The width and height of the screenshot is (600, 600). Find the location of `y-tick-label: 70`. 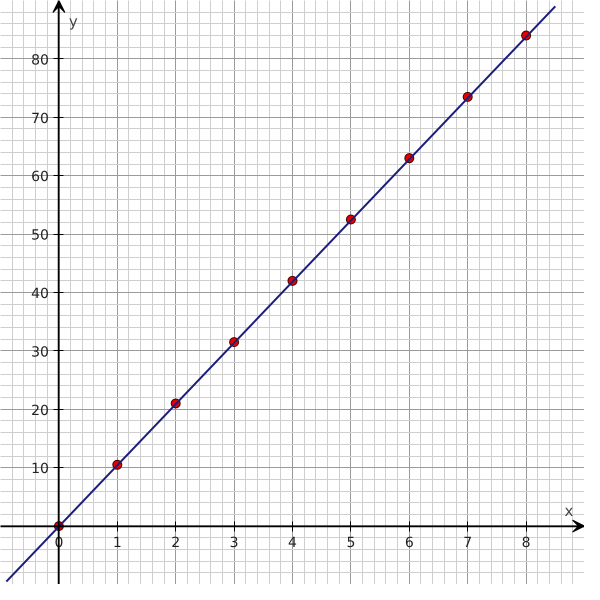

y-tick-label: 70 is located at coordinates (40, 118).